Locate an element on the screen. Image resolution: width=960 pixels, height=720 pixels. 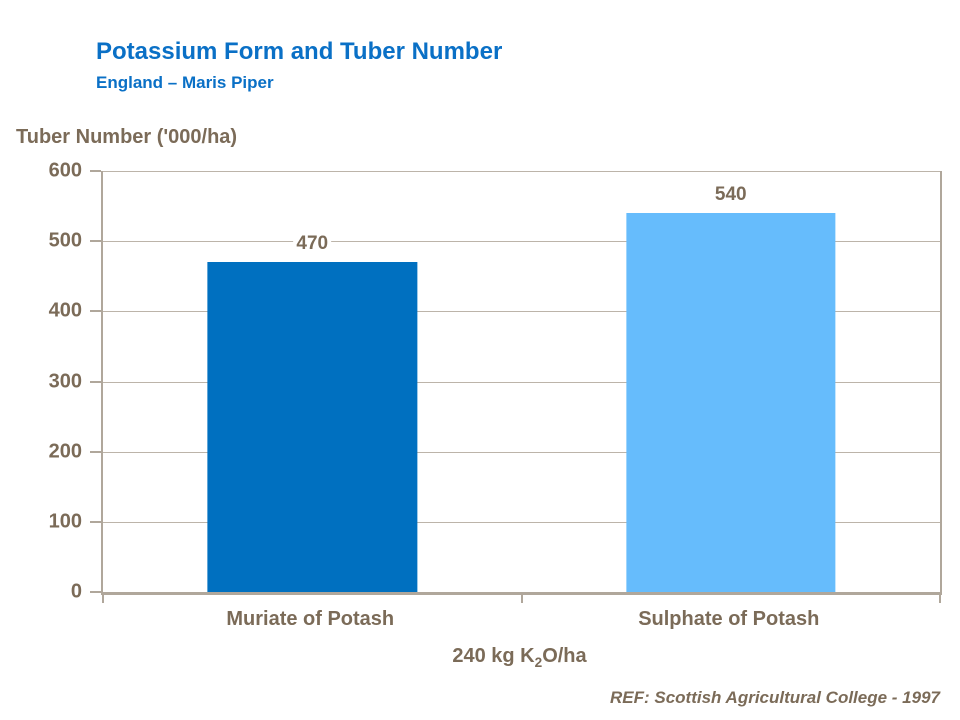
chart-title: Potassium Form and Tuber Number is located at coordinates (299, 51).